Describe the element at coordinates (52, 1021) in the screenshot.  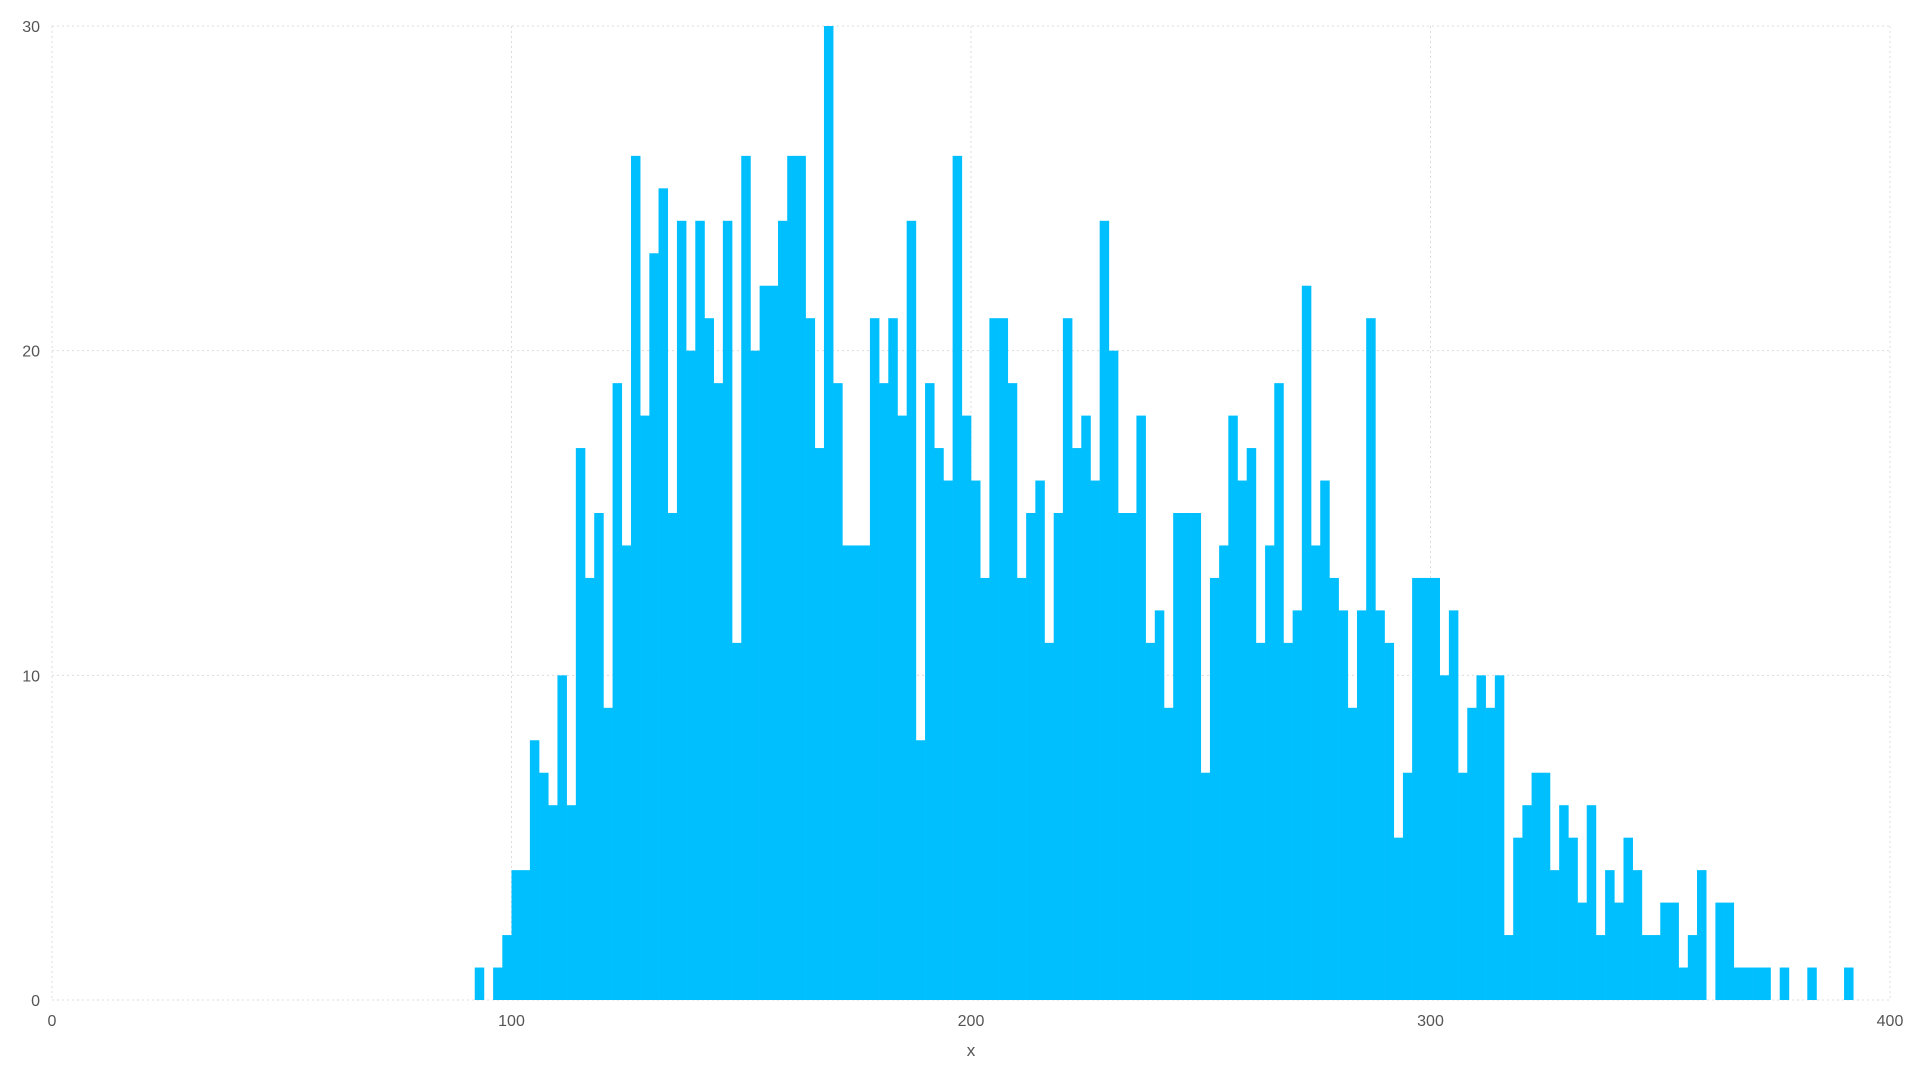
I see `x-tick-label: 0` at that location.